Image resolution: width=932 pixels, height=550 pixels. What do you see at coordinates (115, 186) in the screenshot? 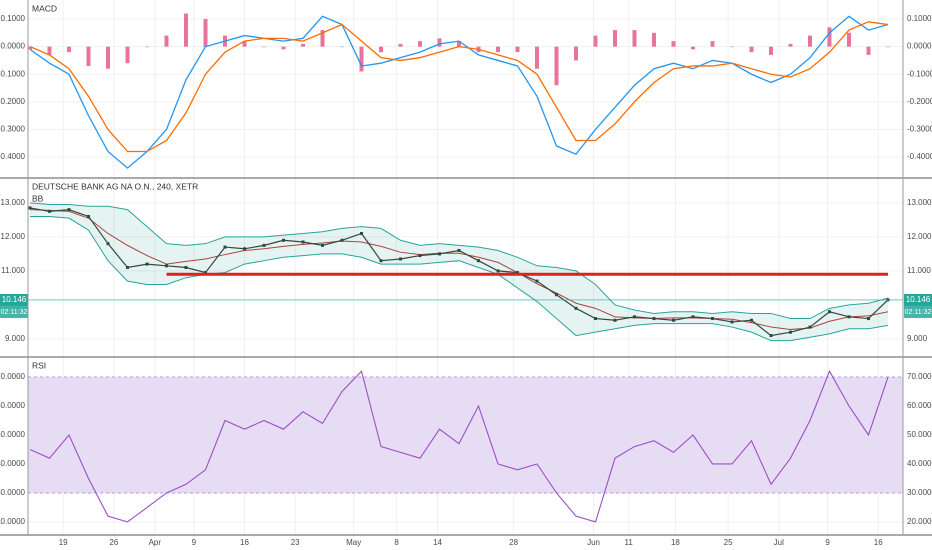
I see `pane-title: DEUTSCHE BANK AG NA O.N., 240, XETR` at bounding box center [115, 186].